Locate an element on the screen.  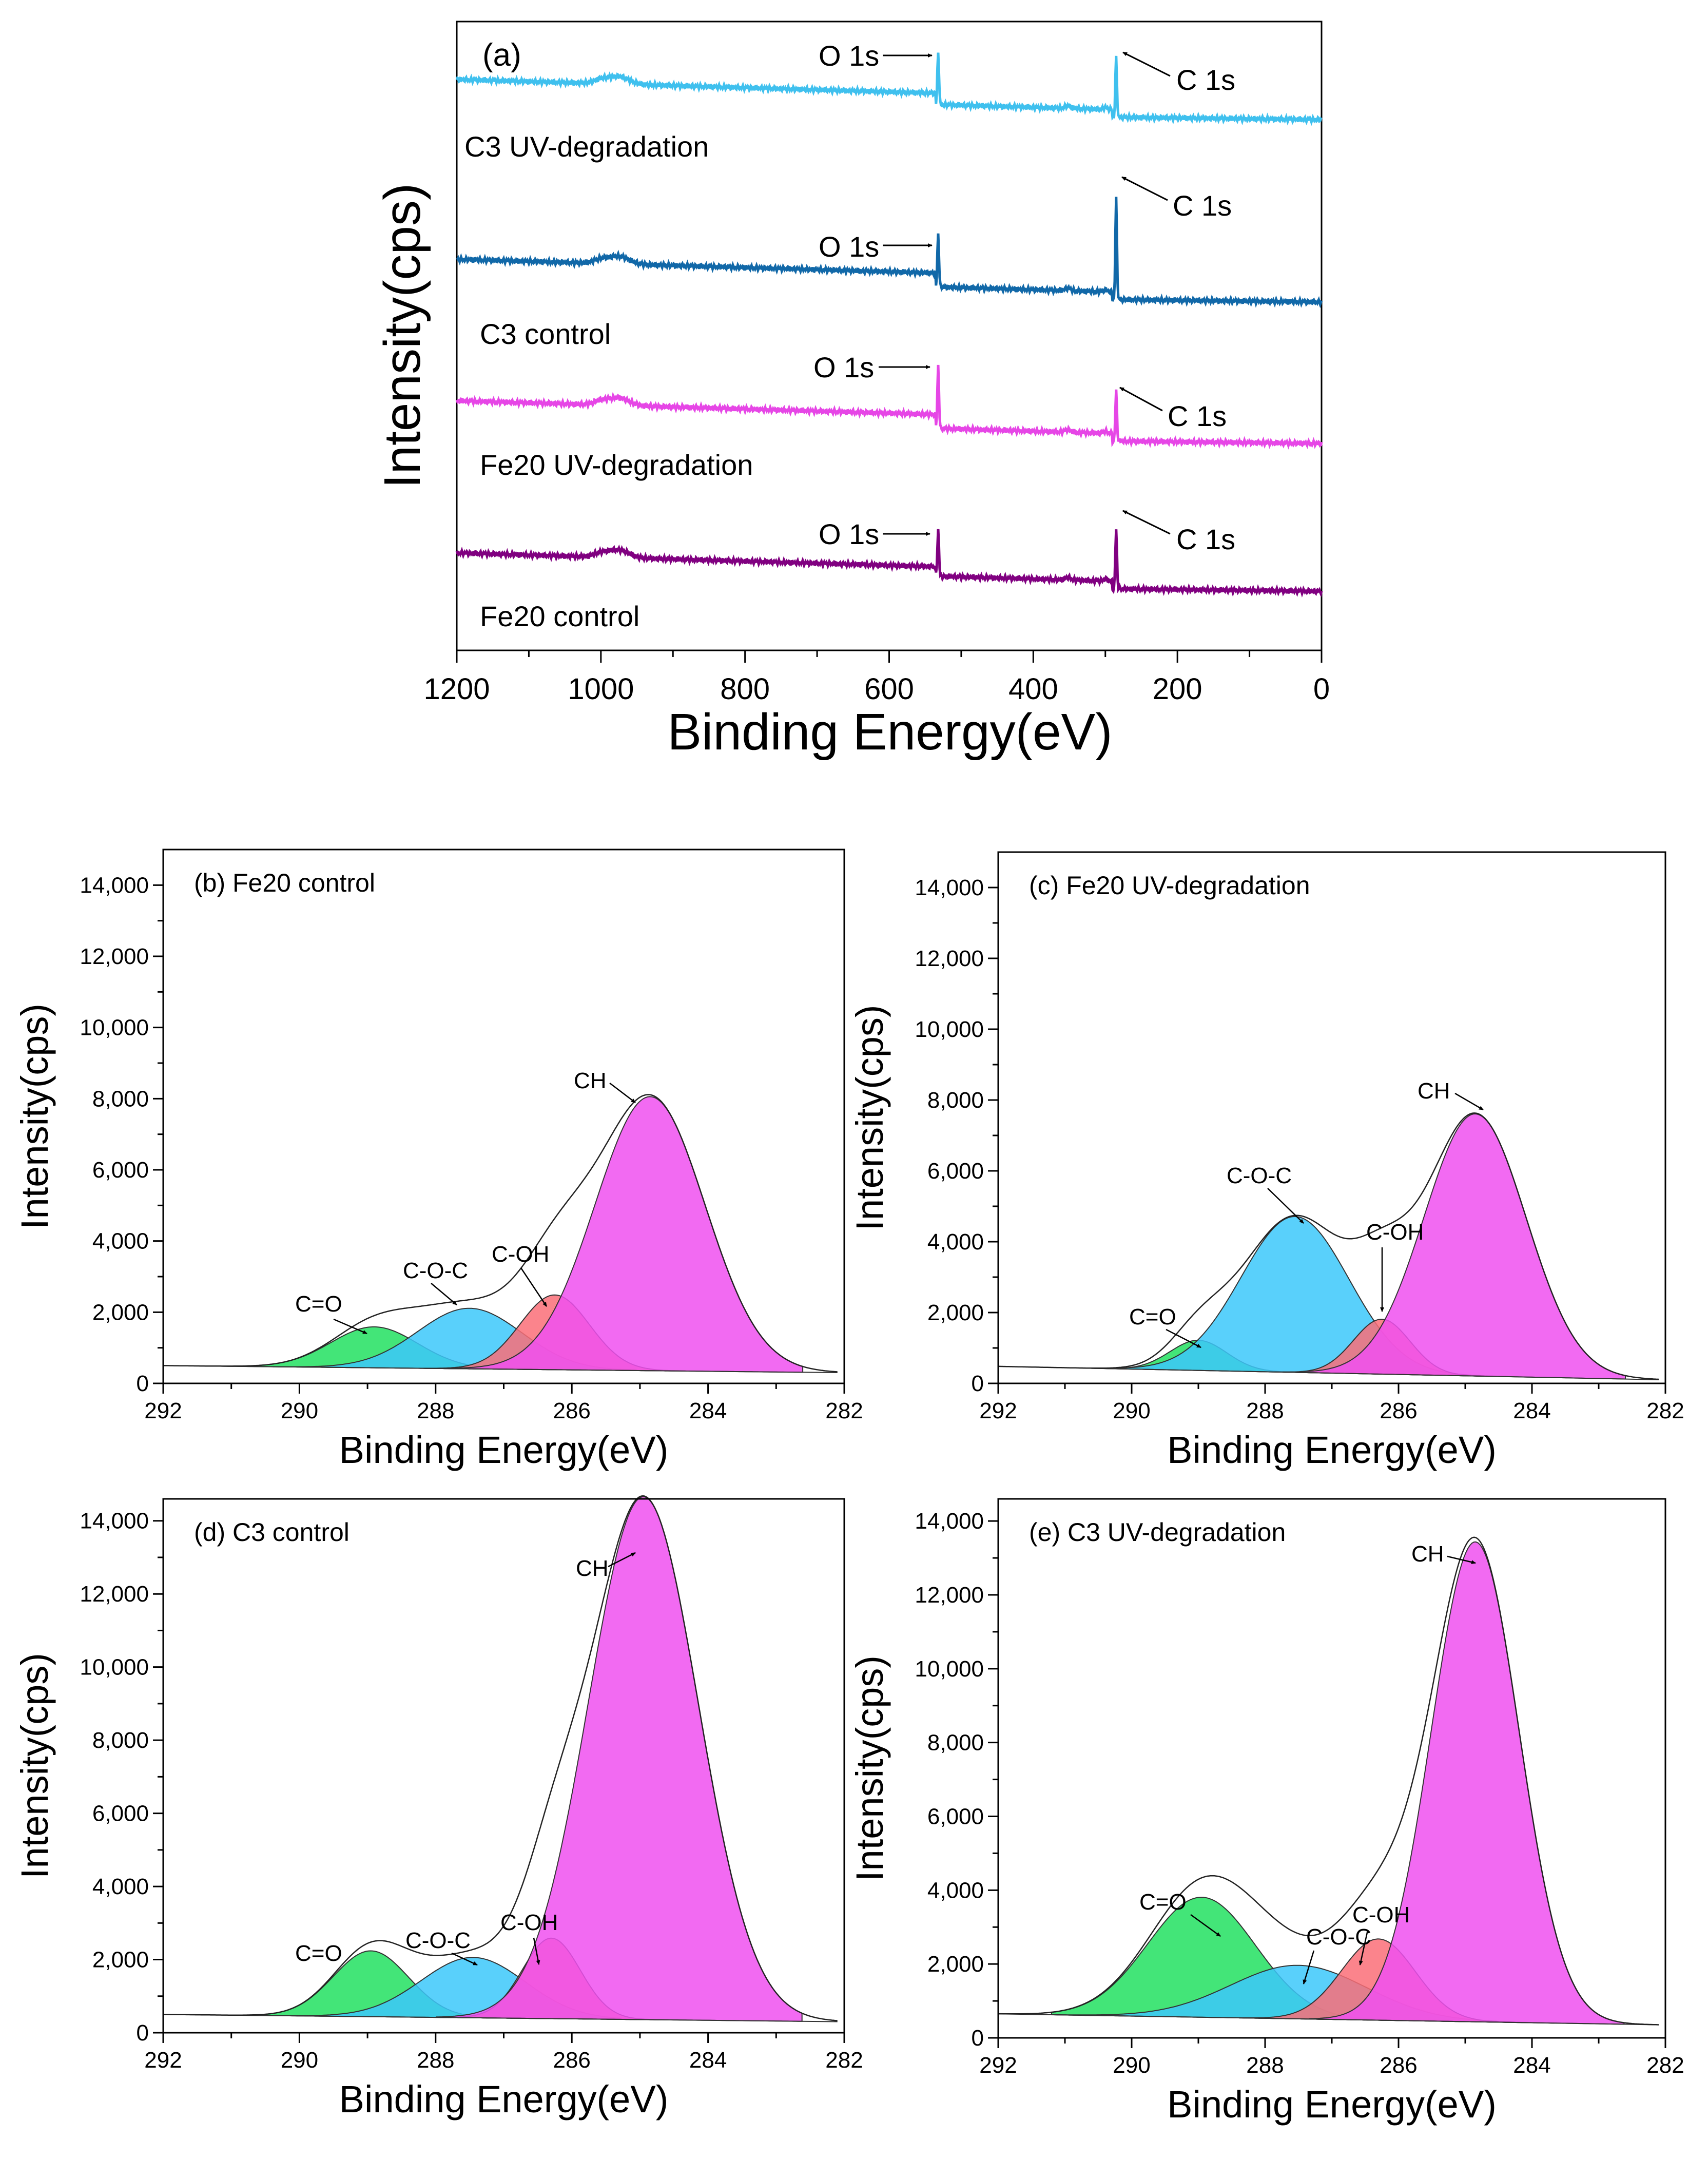
x-tick-label: 1200 is located at coordinates (456, 689).